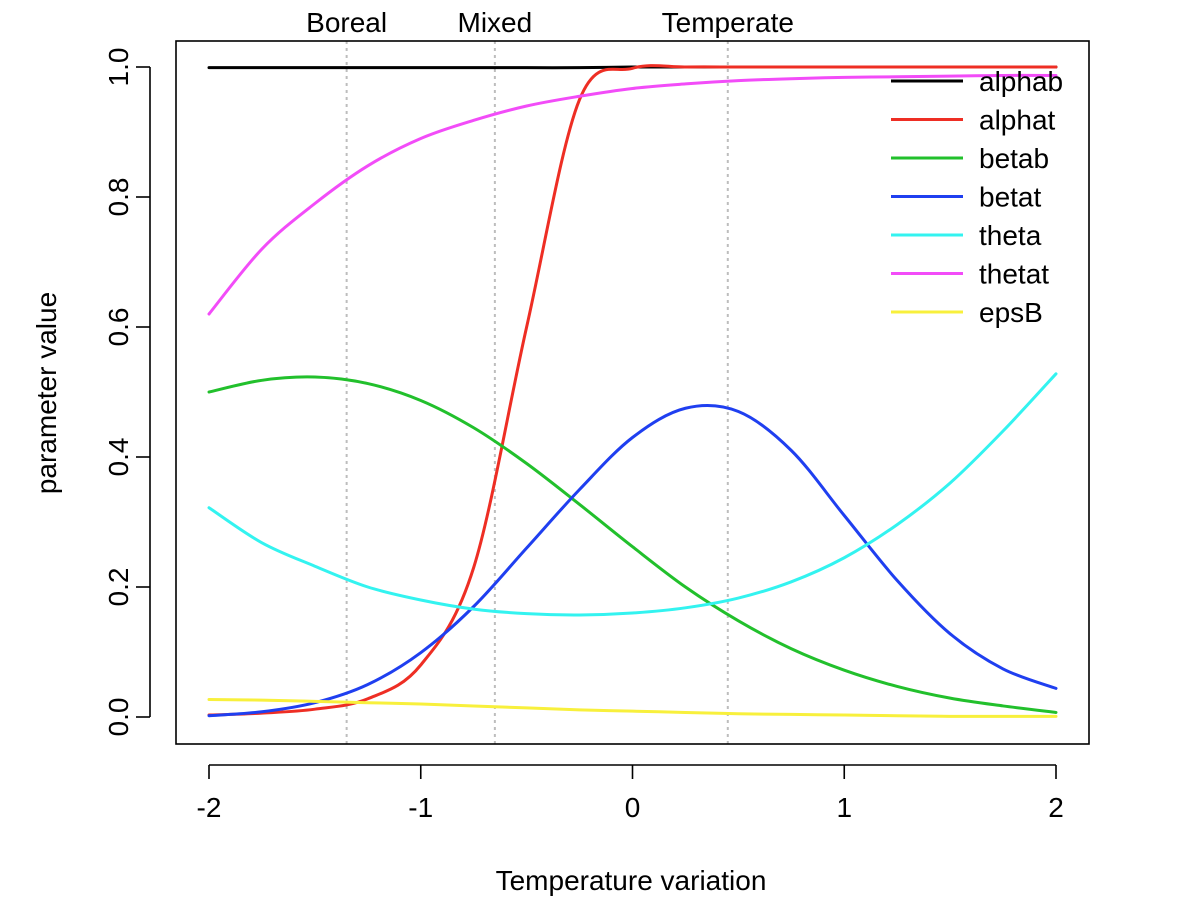 Image resolution: width=1188 pixels, height=912 pixels. I want to click on series-line-epsB, so click(632, 707).